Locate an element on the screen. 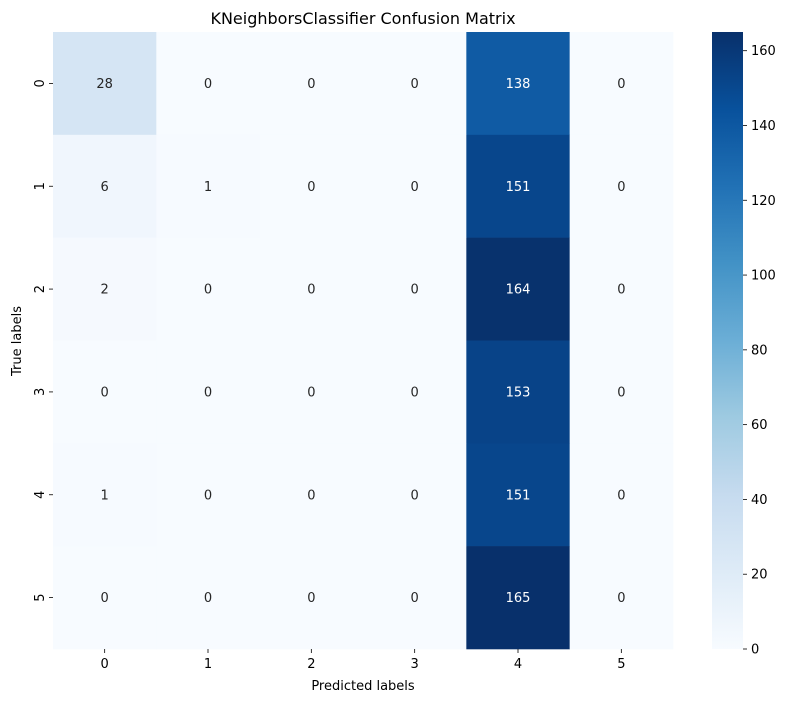  x-tick-label: 3 is located at coordinates (415, 664).